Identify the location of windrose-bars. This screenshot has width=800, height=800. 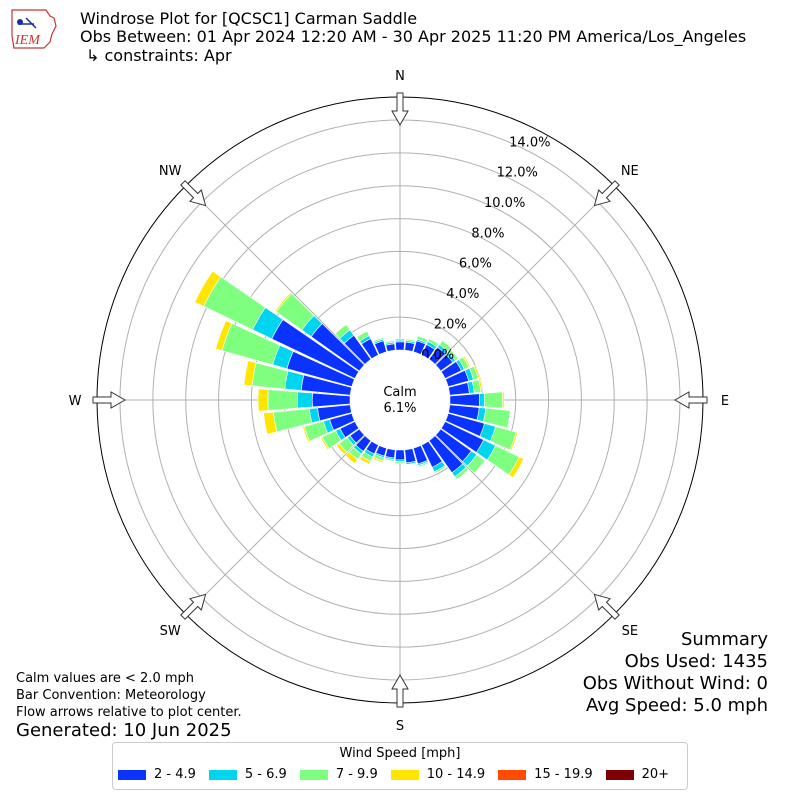
(359, 375).